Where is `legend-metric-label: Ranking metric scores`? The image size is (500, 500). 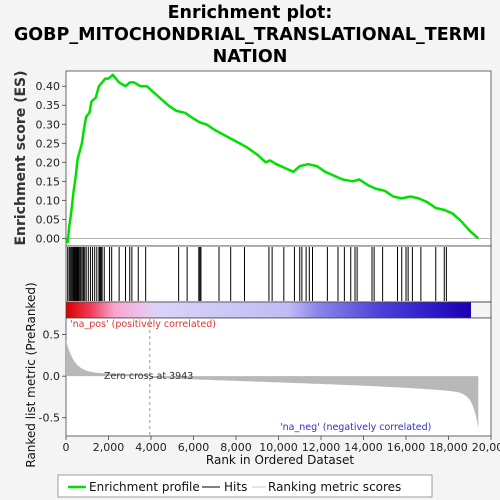
legend-metric-label: Ranking metric scores is located at coordinates (334, 487).